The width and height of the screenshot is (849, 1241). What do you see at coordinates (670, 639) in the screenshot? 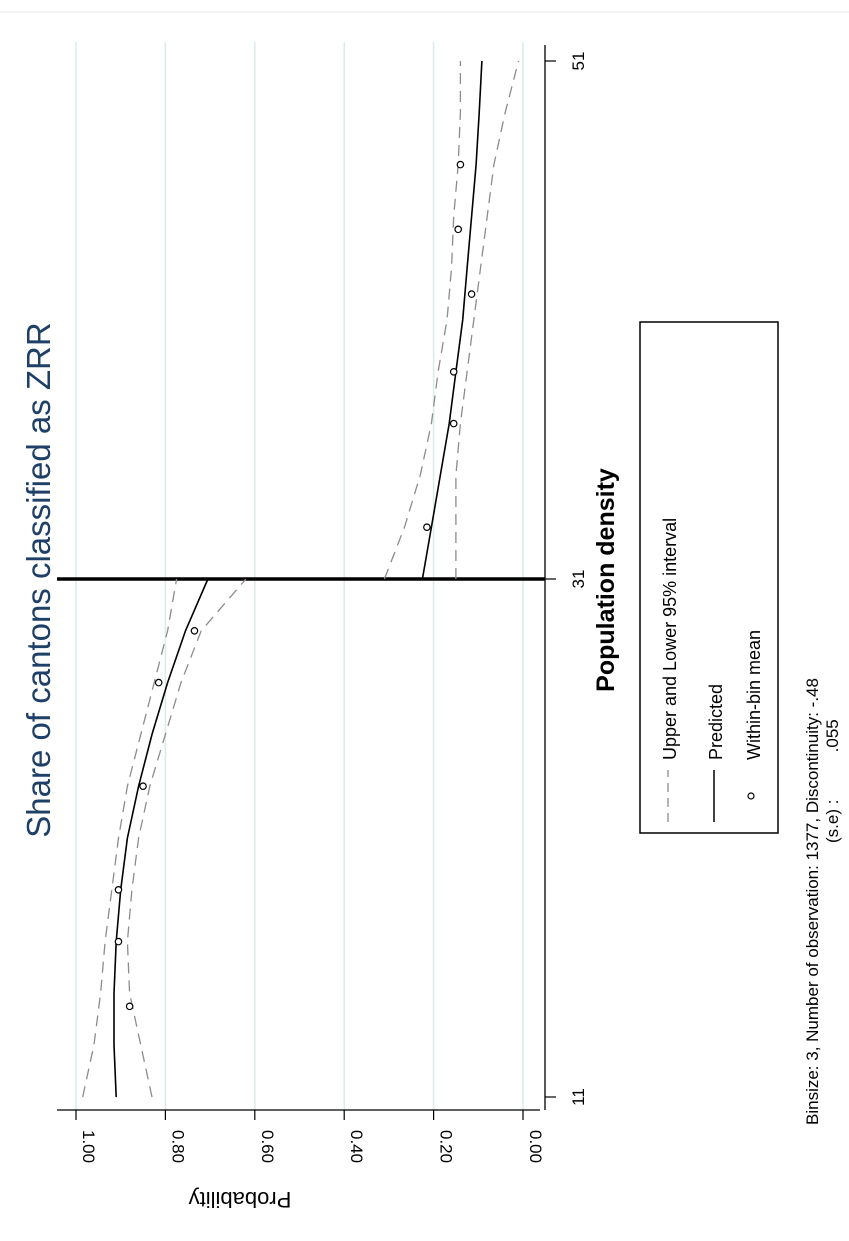
I see `legend-label-interval: Upper and Lower 95% interval` at bounding box center [670, 639].